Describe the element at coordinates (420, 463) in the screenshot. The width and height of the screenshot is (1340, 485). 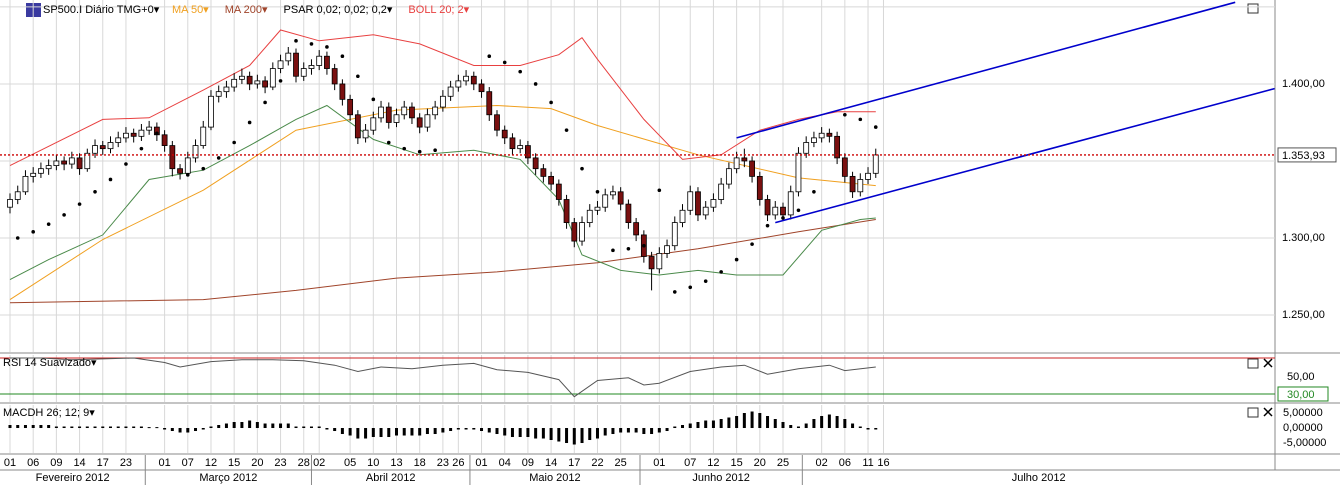
I see `x-tick-label: 18` at that location.